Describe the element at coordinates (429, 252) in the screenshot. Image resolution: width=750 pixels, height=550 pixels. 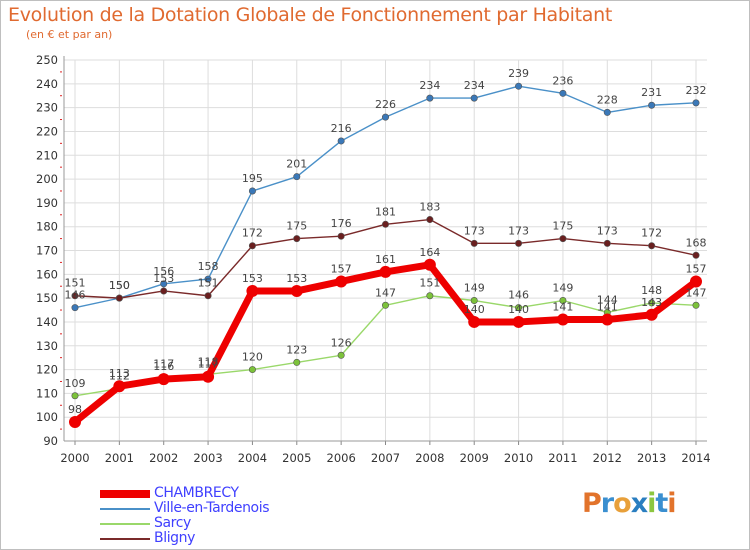
I see `data-label-chambrecy: 164` at that location.